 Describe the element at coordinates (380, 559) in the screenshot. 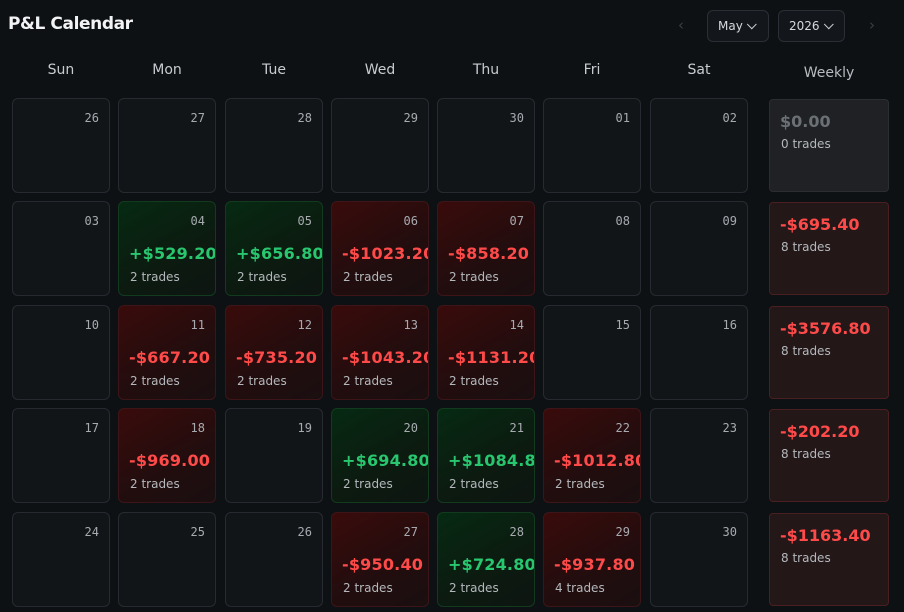

I see `day-cell: 27 -$950.40 2 trades` at that location.